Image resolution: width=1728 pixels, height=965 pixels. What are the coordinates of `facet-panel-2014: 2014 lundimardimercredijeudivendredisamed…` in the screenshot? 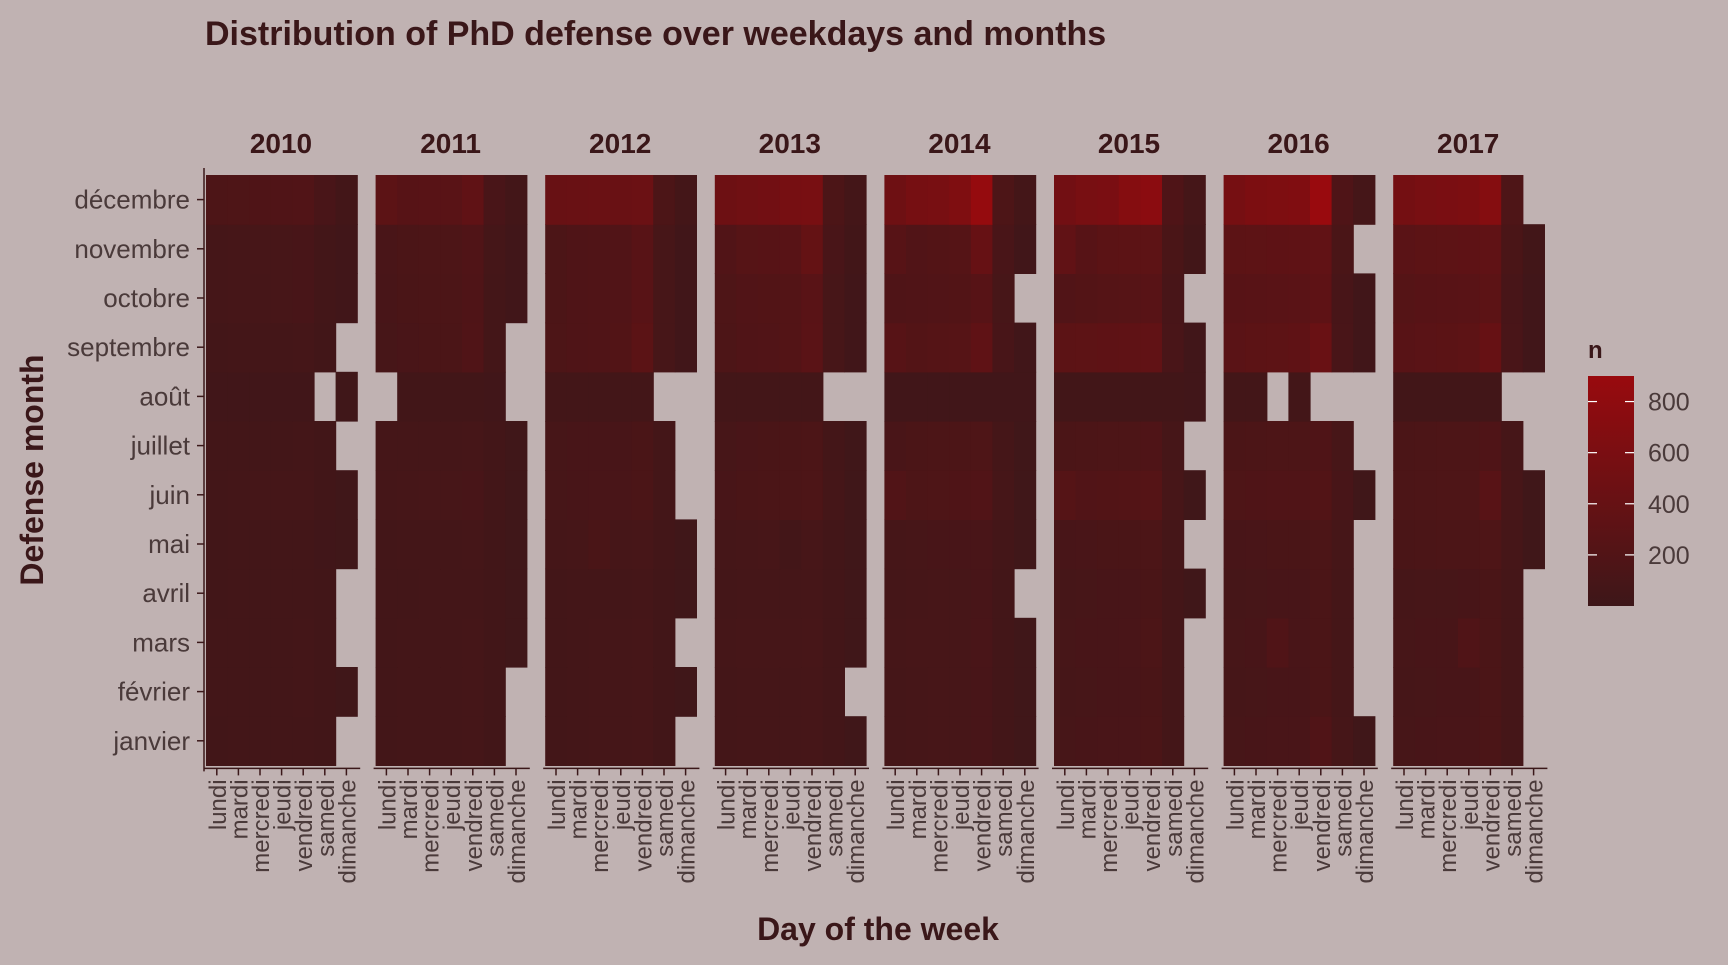 It's located at (961, 505).